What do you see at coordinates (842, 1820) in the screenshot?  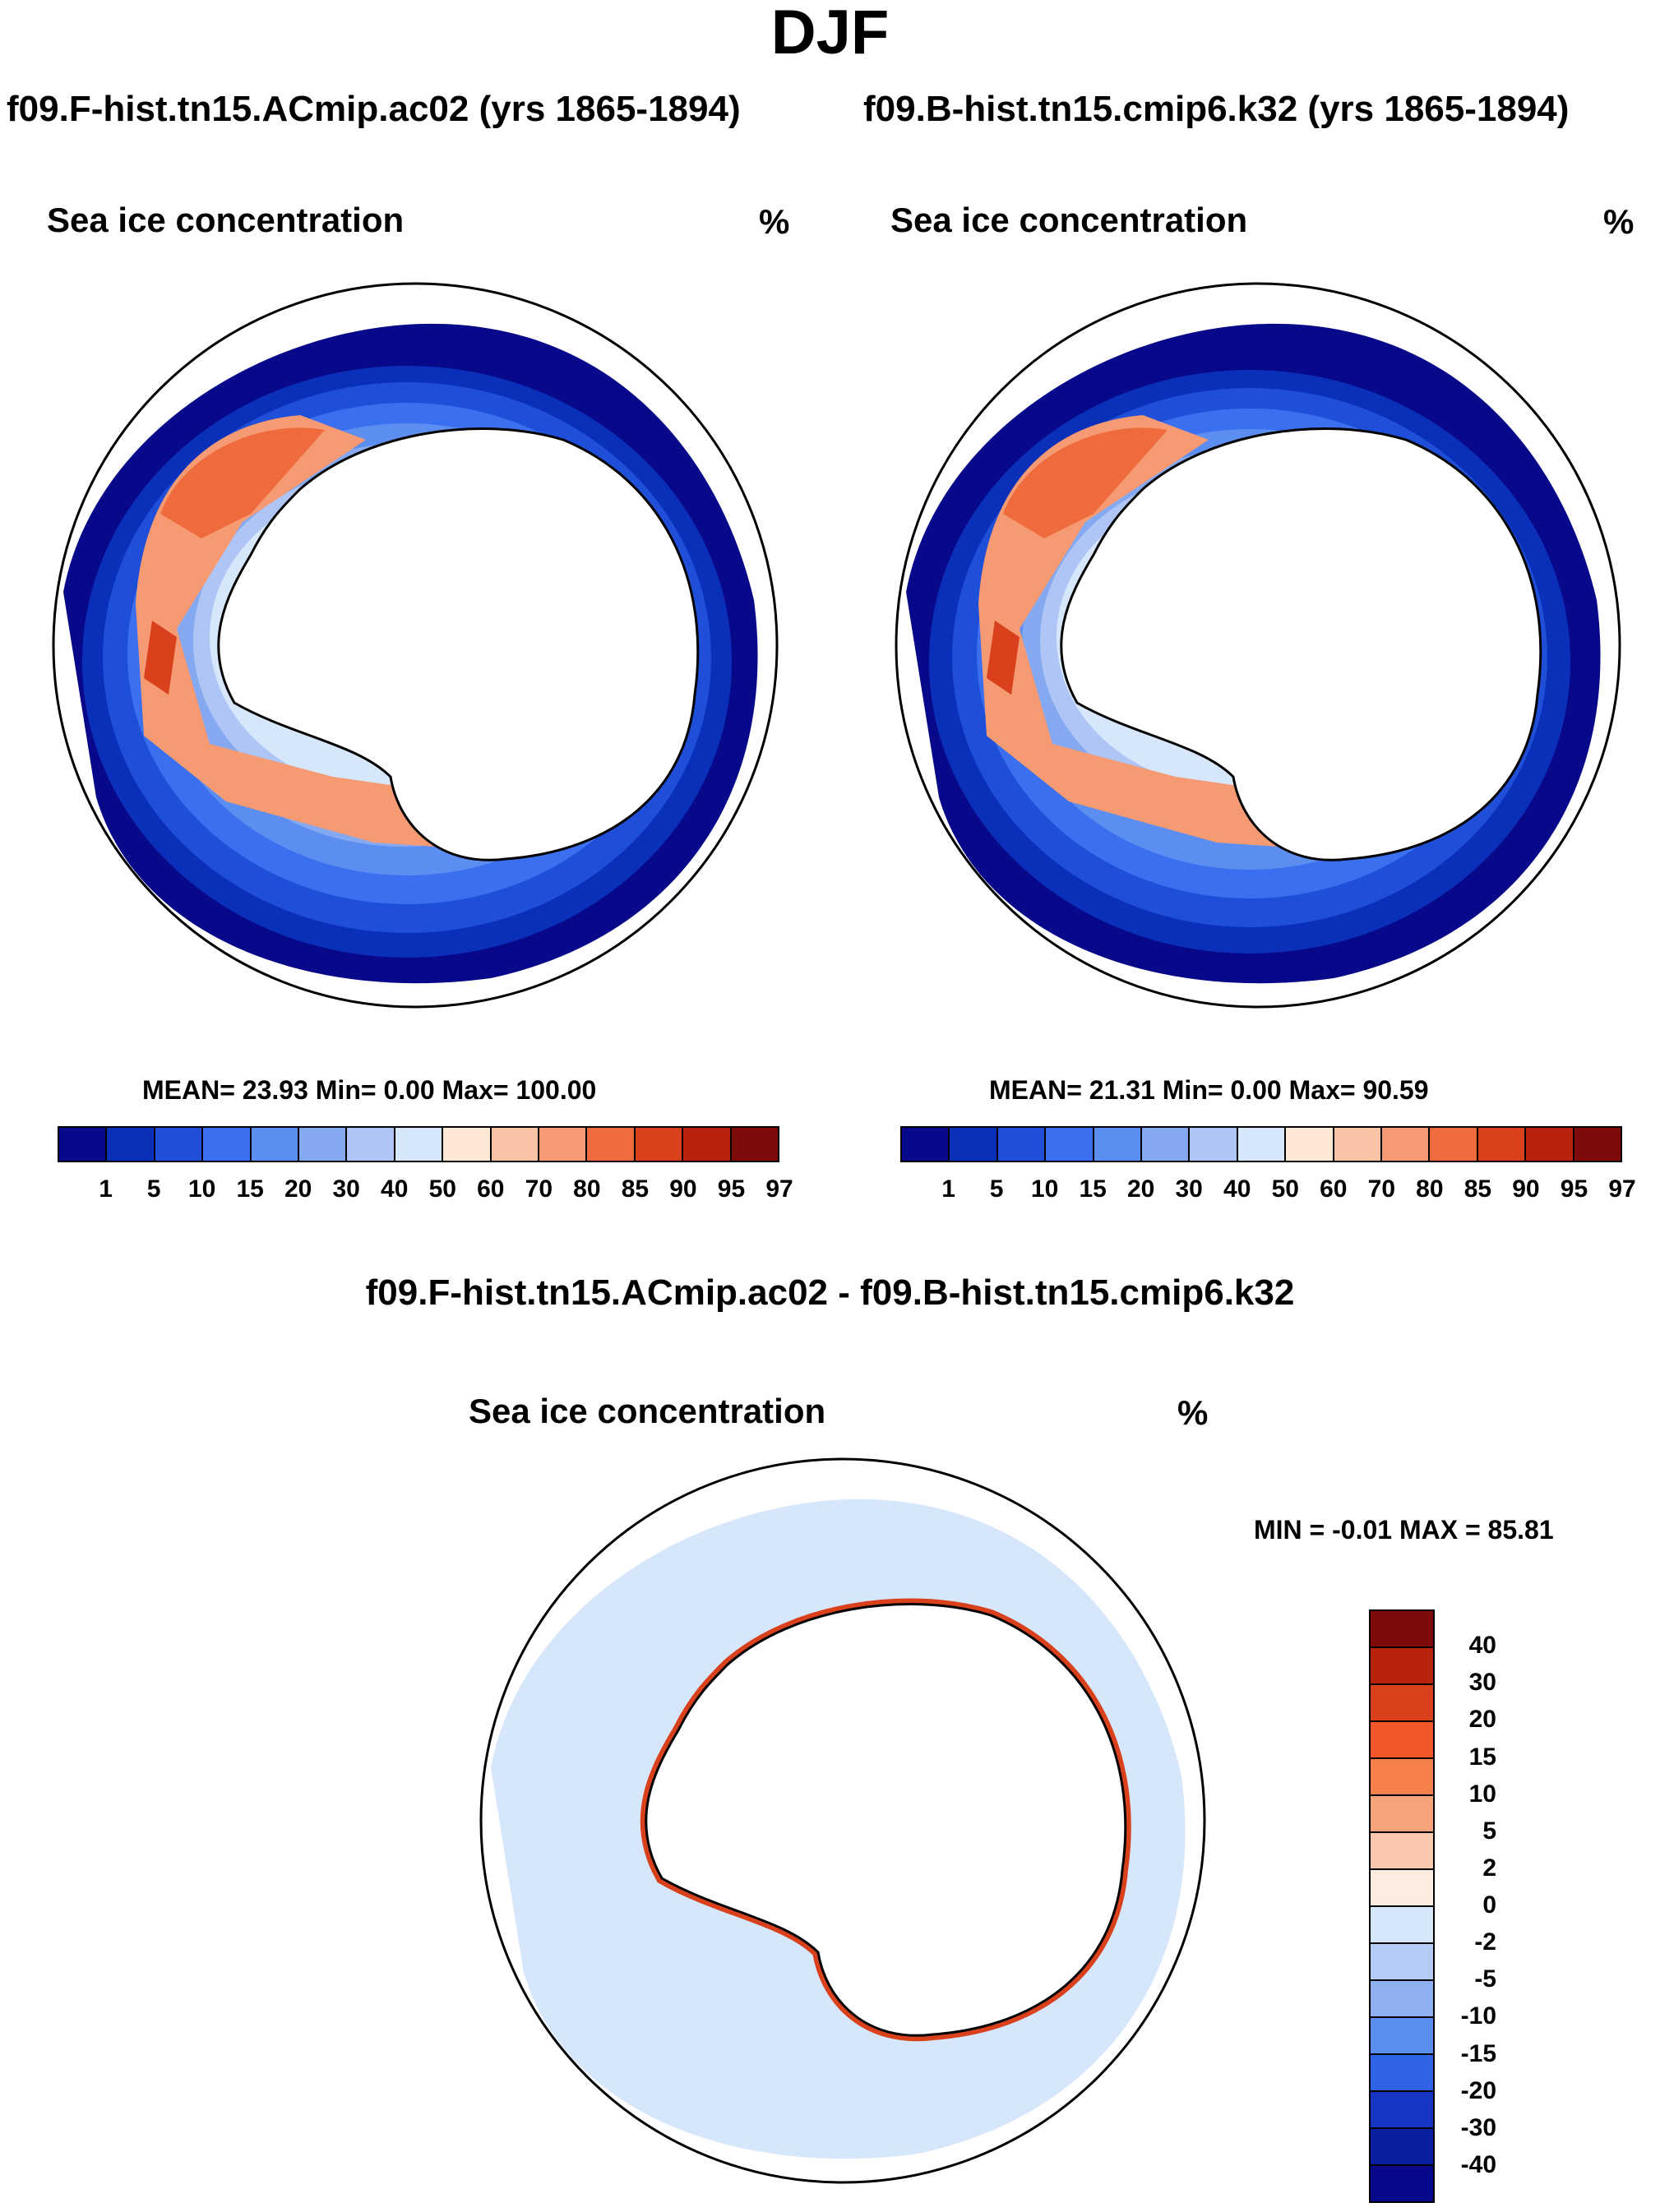 I see `difference-polar-map` at bounding box center [842, 1820].